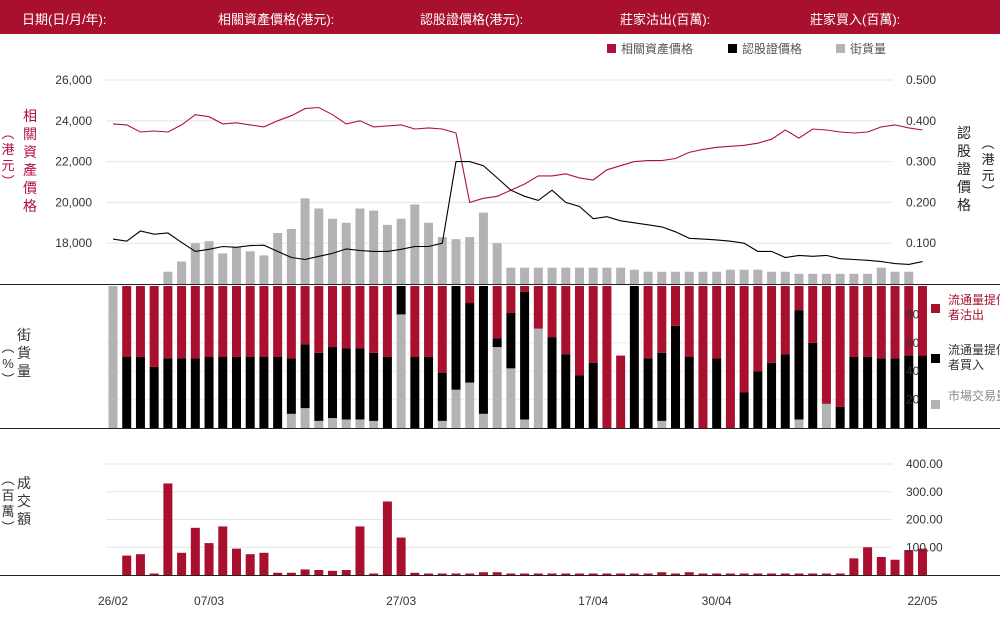 Image resolution: width=1000 pixels, height=620 pixels. I want to click on svg-text: 價, so click(964, 187).